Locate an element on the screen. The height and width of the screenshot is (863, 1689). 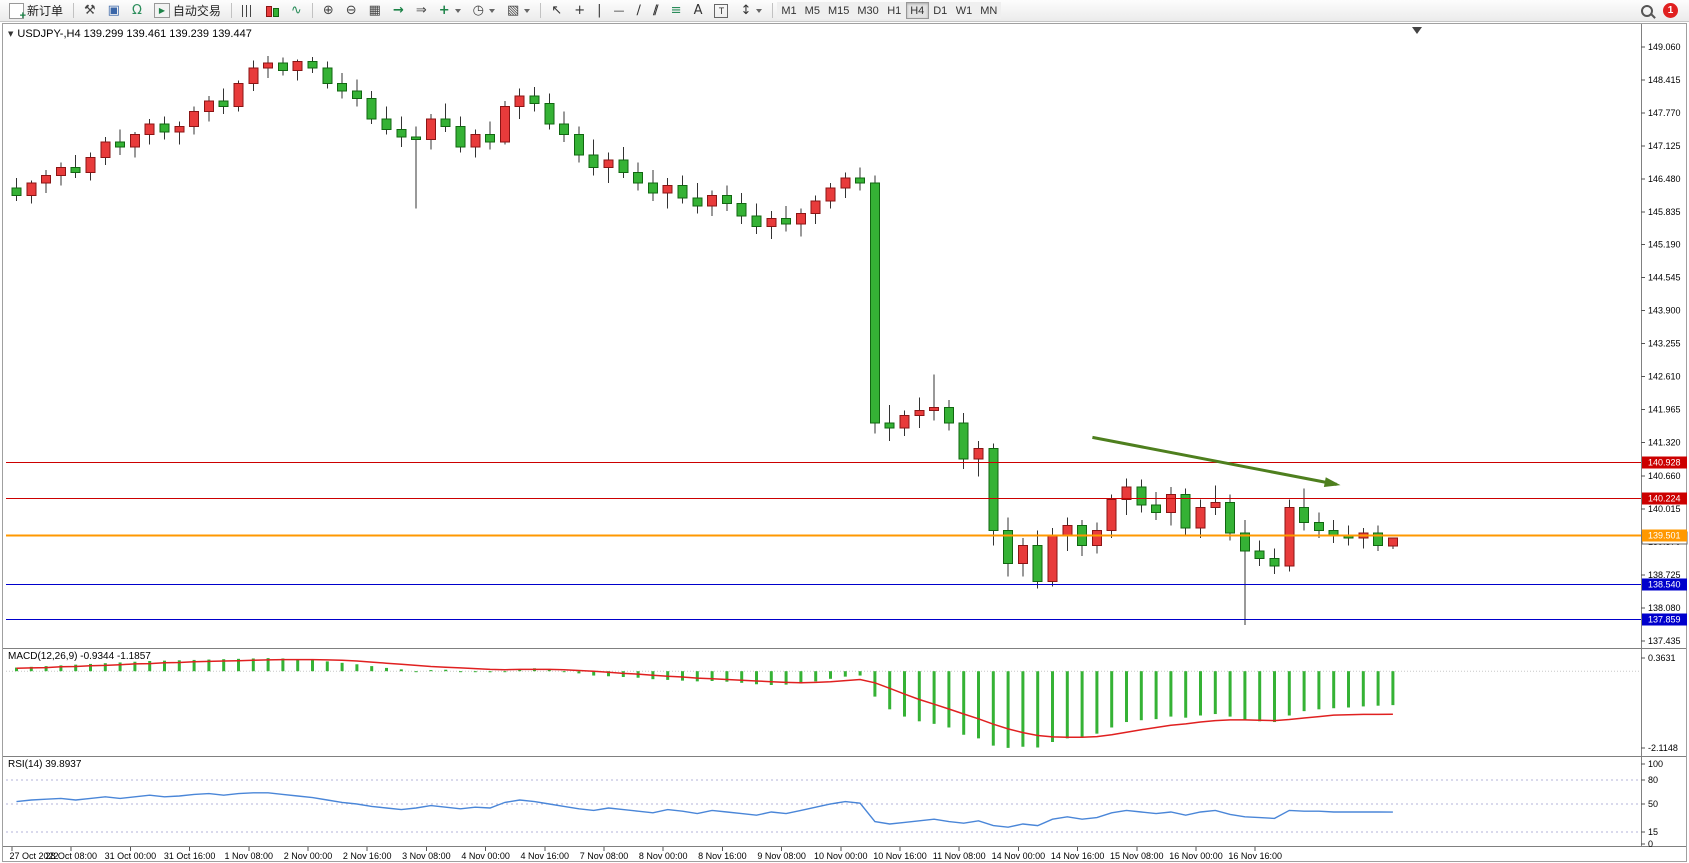
tile-windows-icon: ▦ is located at coordinates (374, 10).